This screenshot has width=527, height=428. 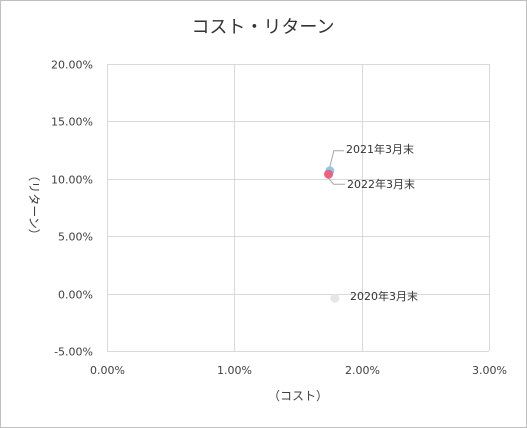 I want to click on y-tick-label: 5.00%, so click(x=75, y=237).